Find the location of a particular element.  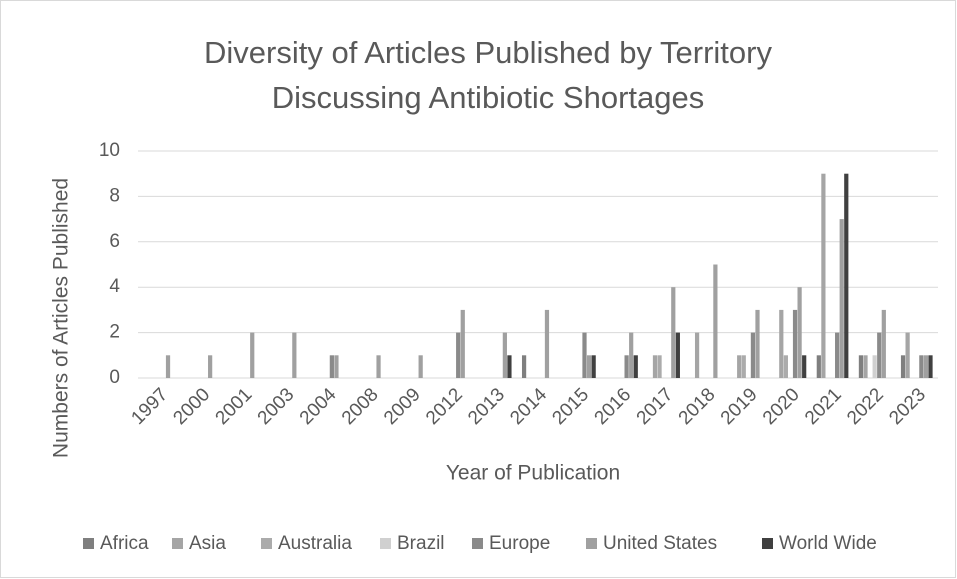

y-tick-label: 8 is located at coordinates (114, 195).